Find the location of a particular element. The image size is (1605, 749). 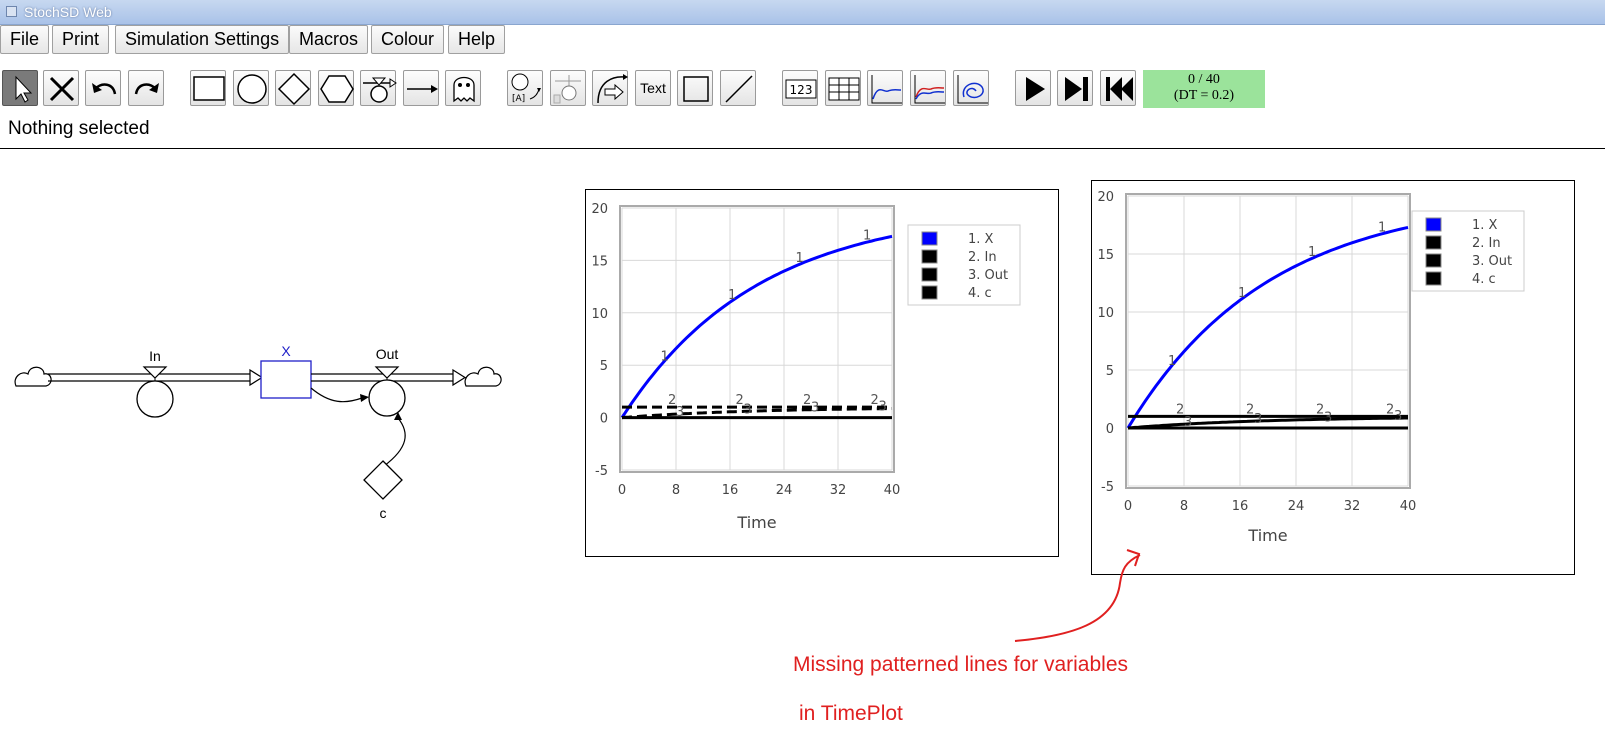

legend-label: 4. c is located at coordinates (980, 293).